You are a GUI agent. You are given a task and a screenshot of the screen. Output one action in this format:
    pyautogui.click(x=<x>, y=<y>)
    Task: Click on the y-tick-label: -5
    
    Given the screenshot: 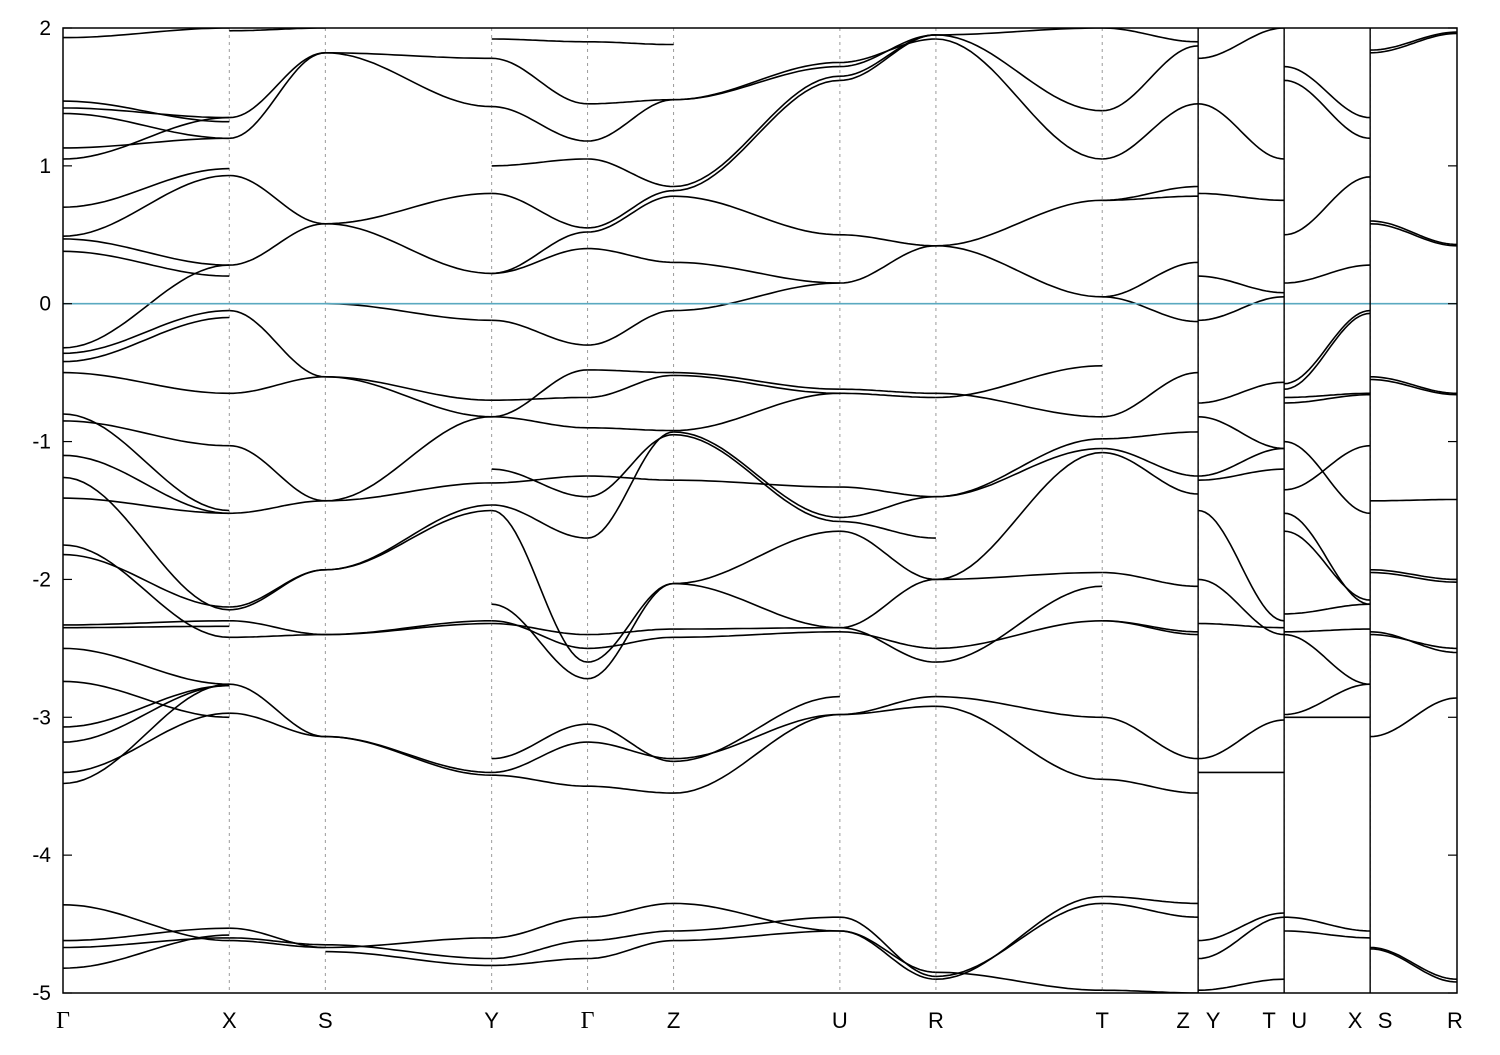 What is the action you would take?
    pyautogui.click(x=41, y=993)
    